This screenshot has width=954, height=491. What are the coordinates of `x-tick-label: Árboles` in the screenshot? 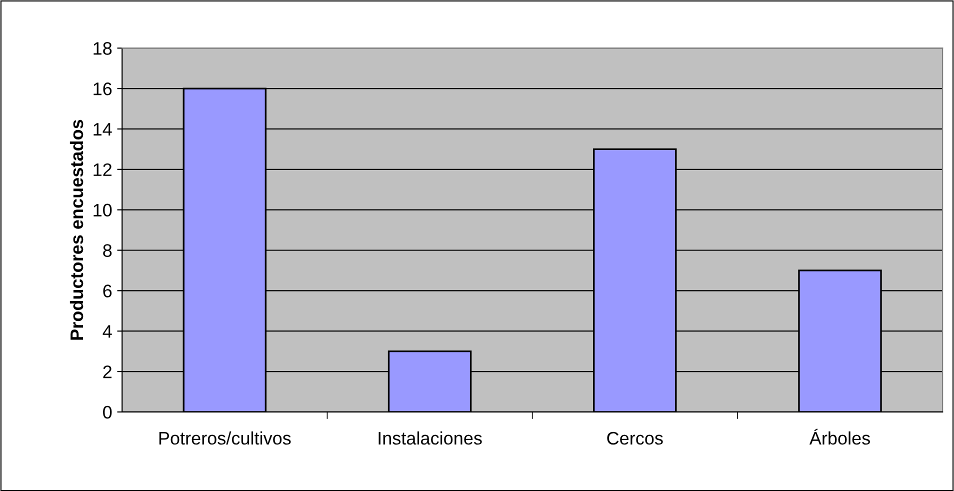 It's located at (839, 436).